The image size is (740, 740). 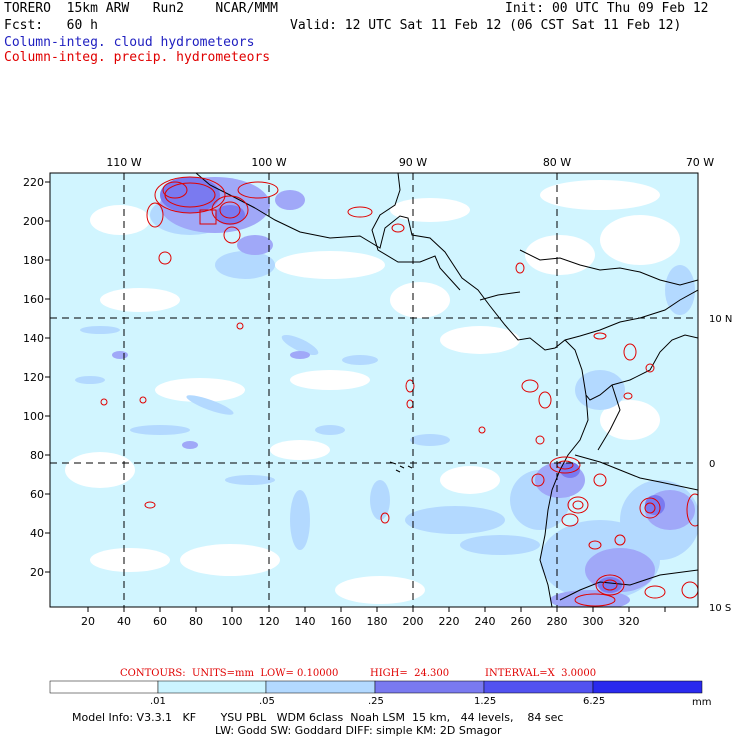 I want to click on colorbar-label: 1.25, so click(x=485, y=701).